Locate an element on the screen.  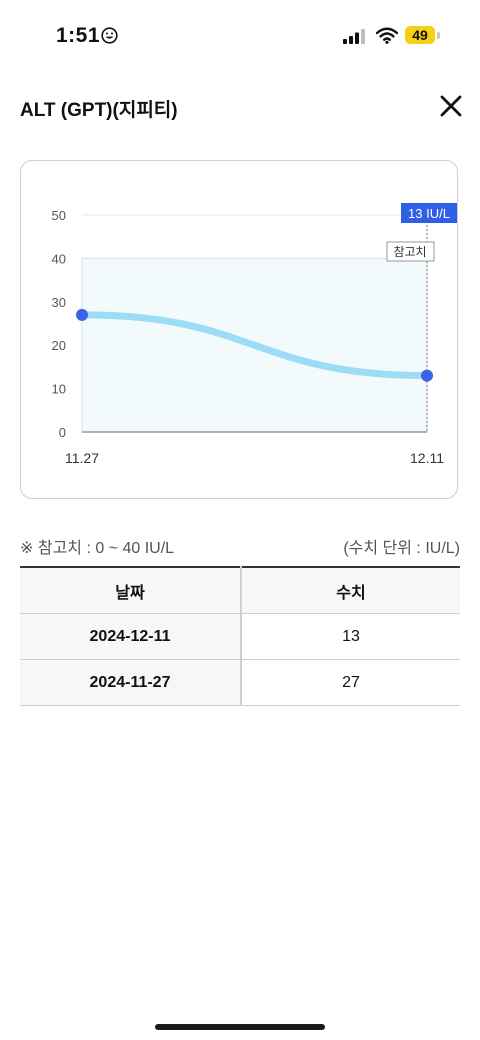
series-line is located at coordinates (254, 345).